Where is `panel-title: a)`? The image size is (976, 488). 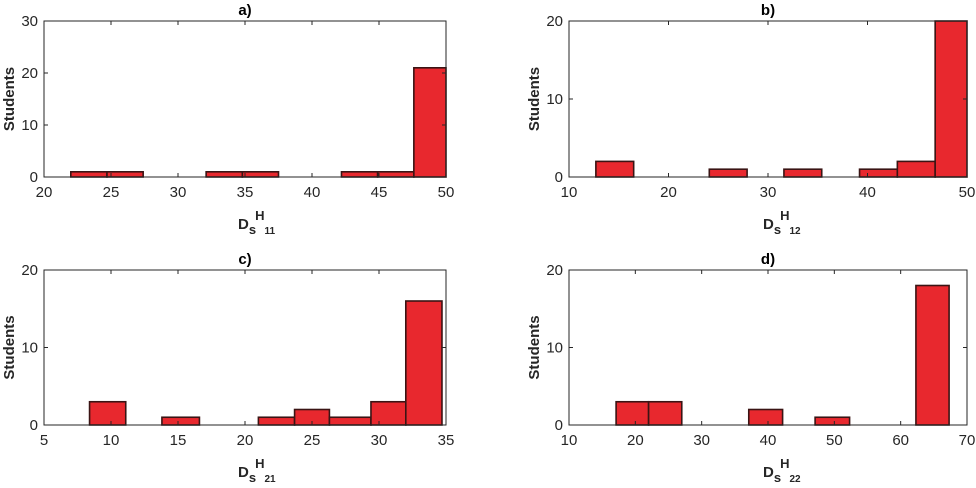
panel-title: a) is located at coordinates (244, 10).